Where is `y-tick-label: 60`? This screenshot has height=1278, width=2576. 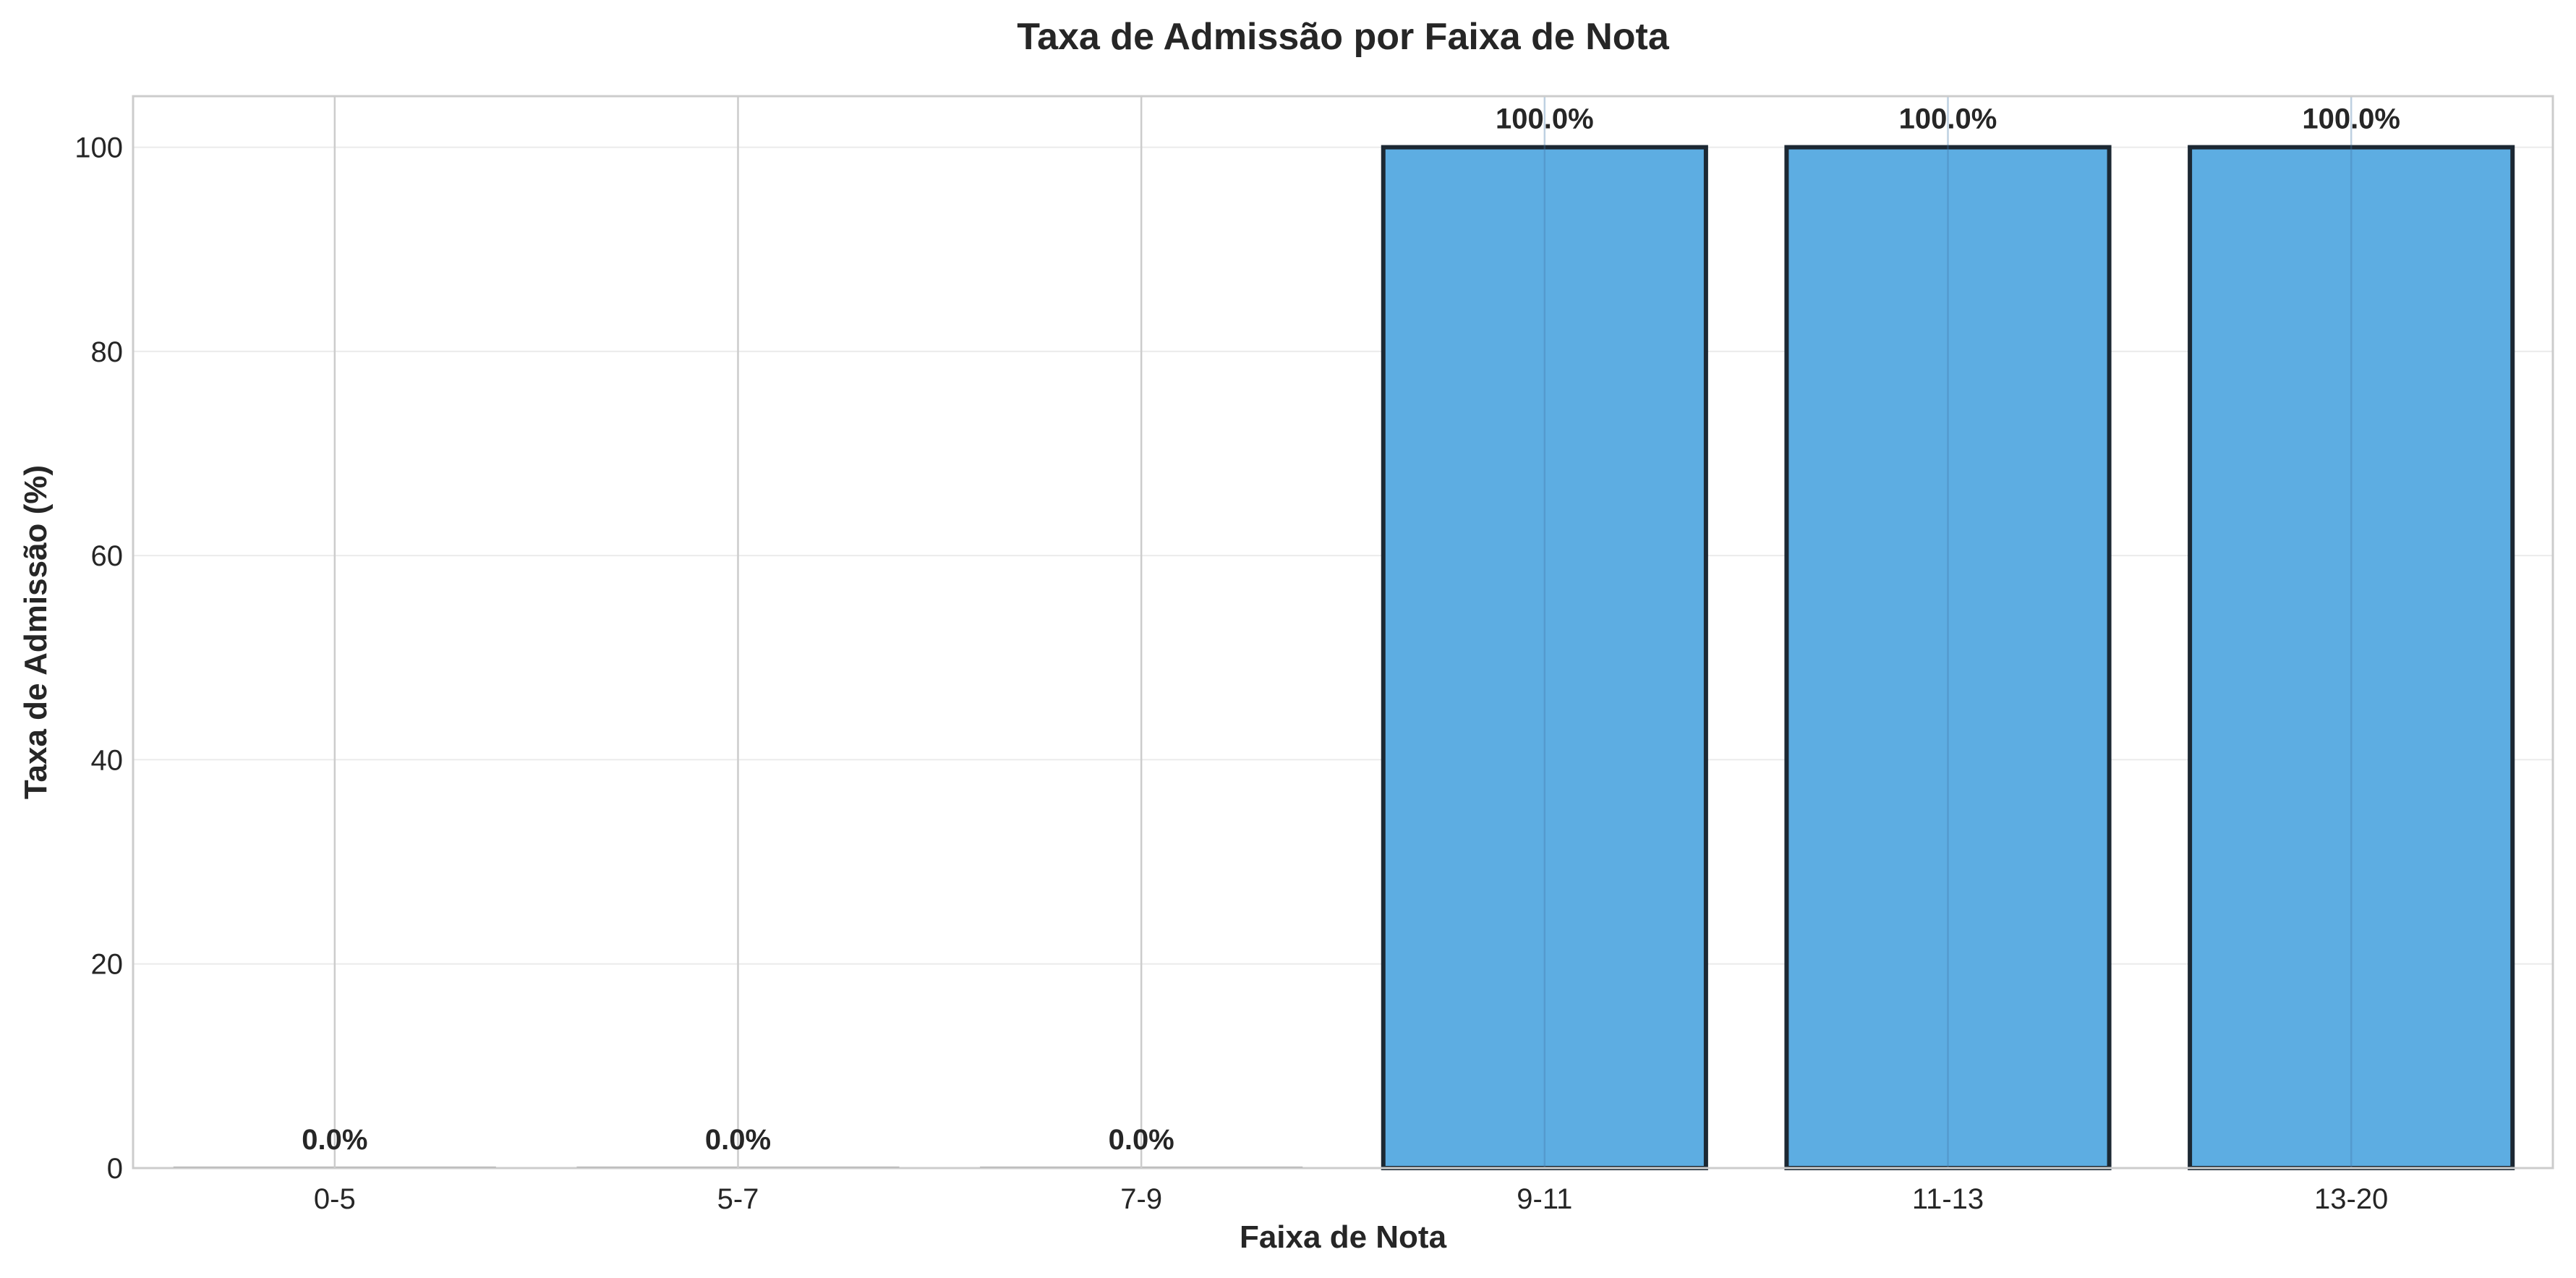
y-tick-label: 60 is located at coordinates (107, 556).